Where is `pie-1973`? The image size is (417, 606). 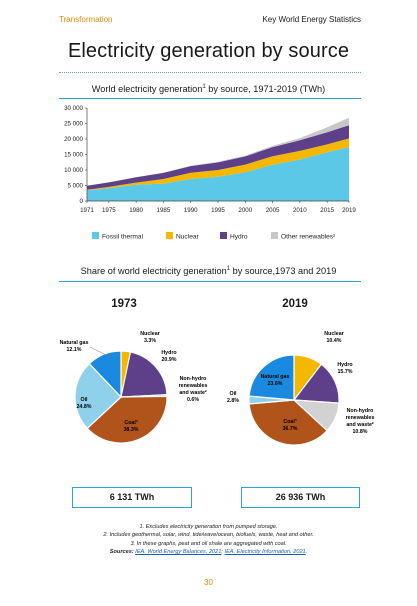 pie-1973 is located at coordinates (121, 397).